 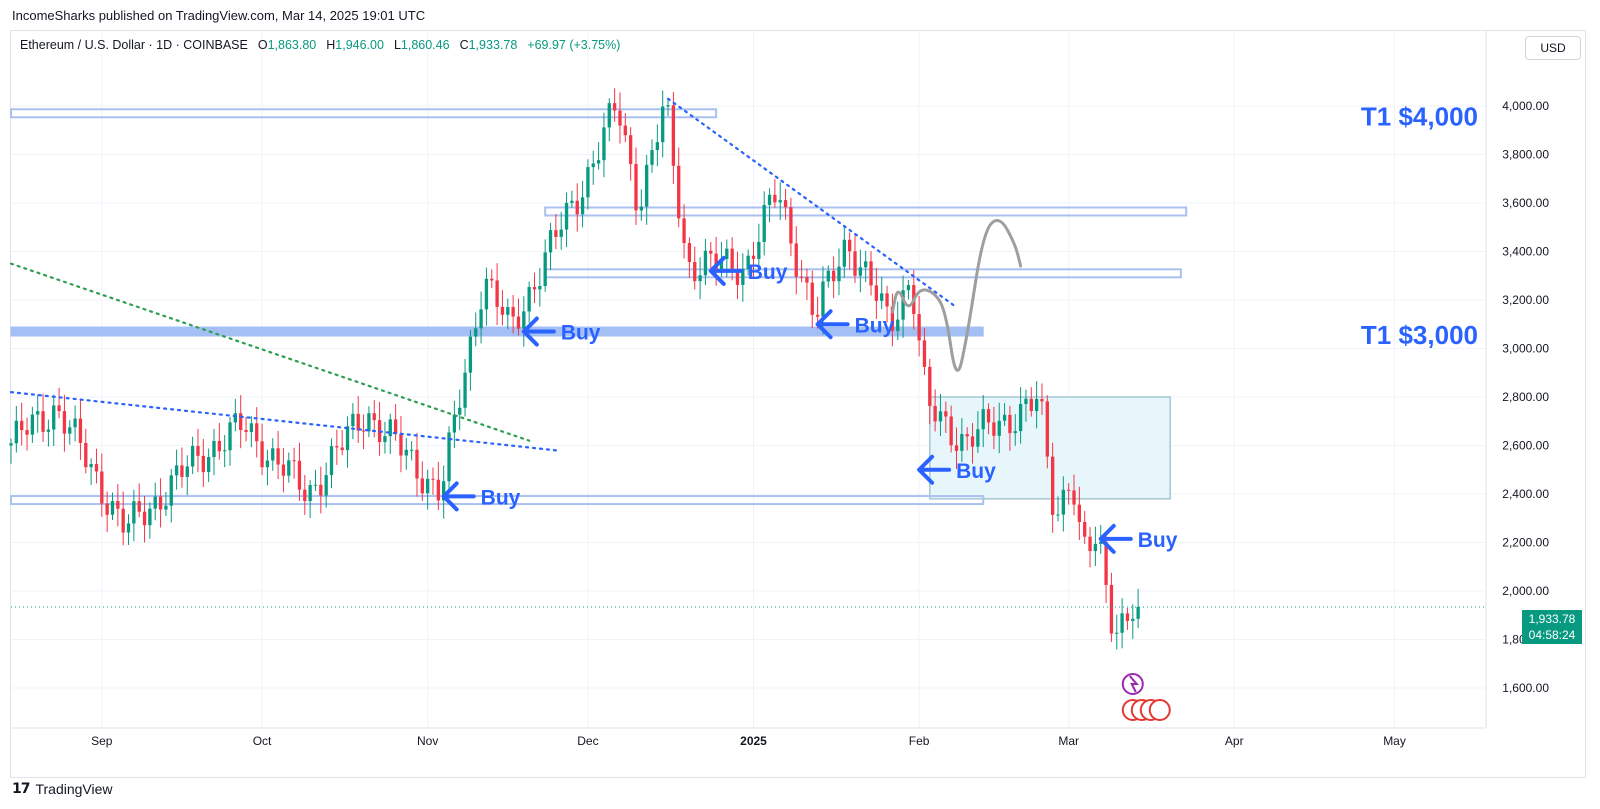 What do you see at coordinates (1134, 684) in the screenshot?
I see `lightning-icon` at bounding box center [1134, 684].